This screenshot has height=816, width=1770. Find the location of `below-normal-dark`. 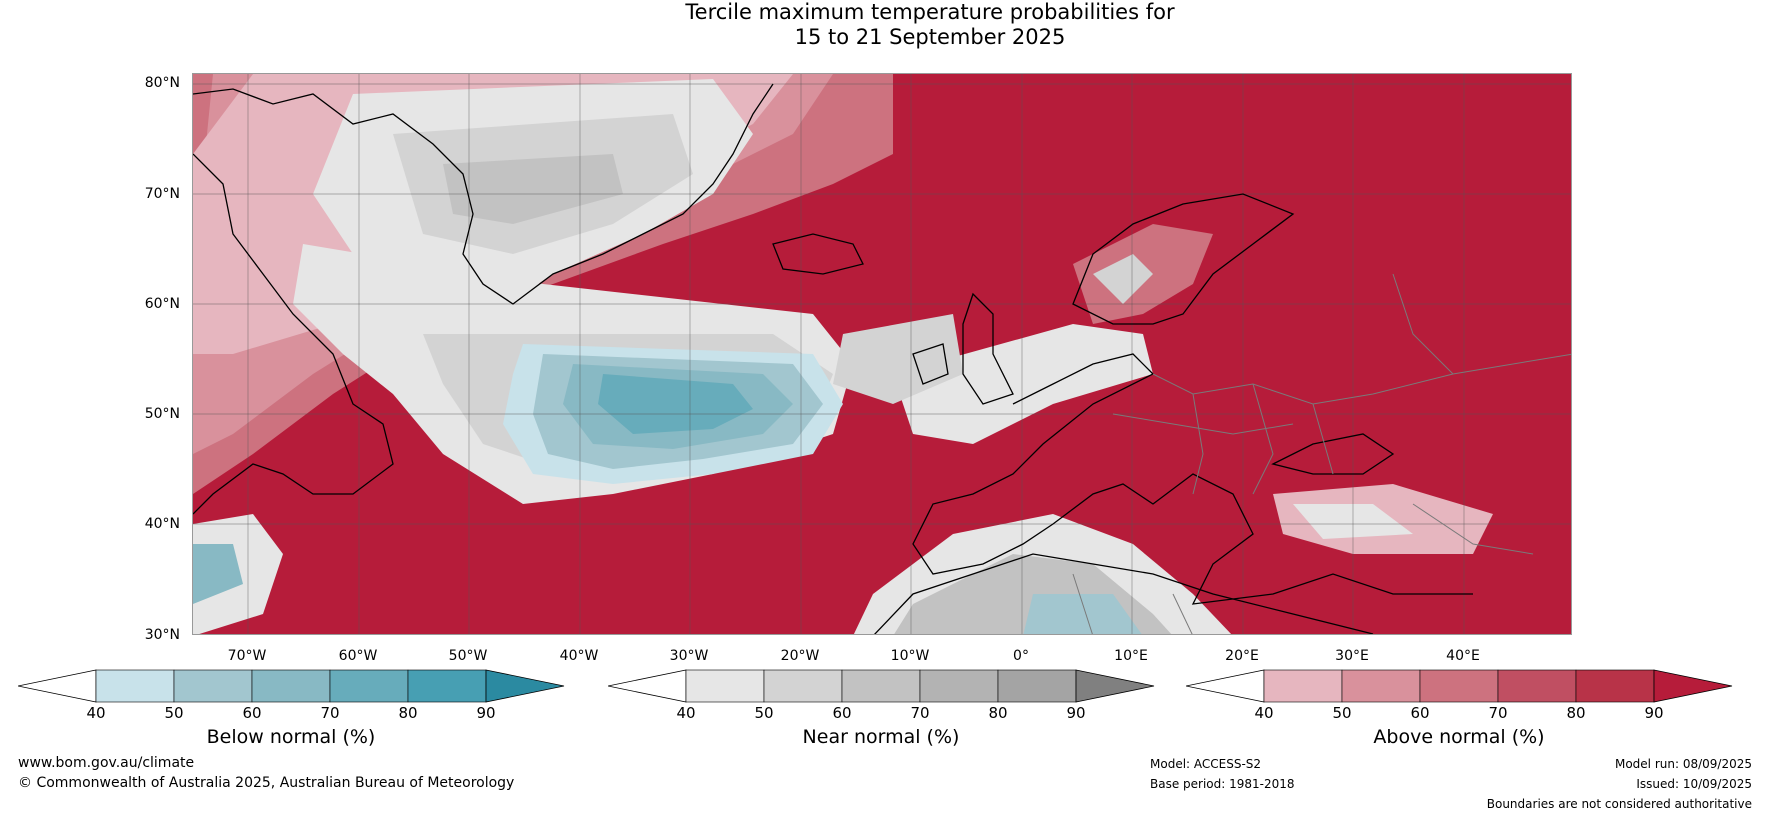

below-normal-dark is located at coordinates (675, 404).